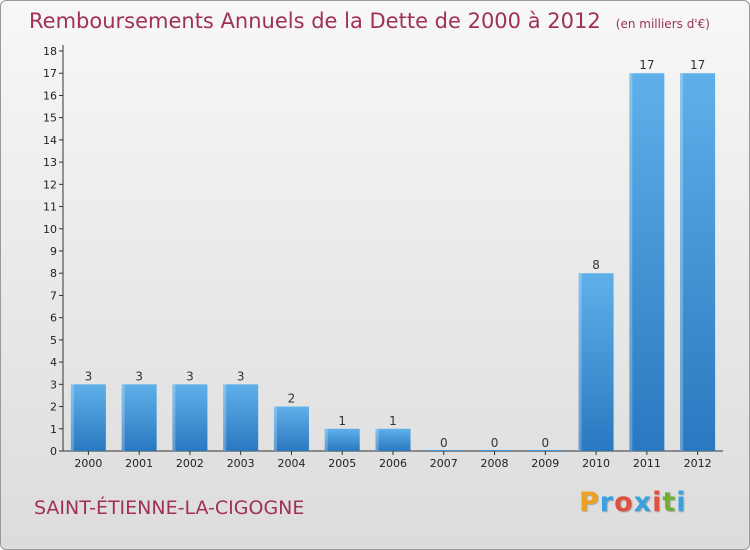 This screenshot has width=750, height=550. I want to click on y-tick-label: 17, so click(50, 73).